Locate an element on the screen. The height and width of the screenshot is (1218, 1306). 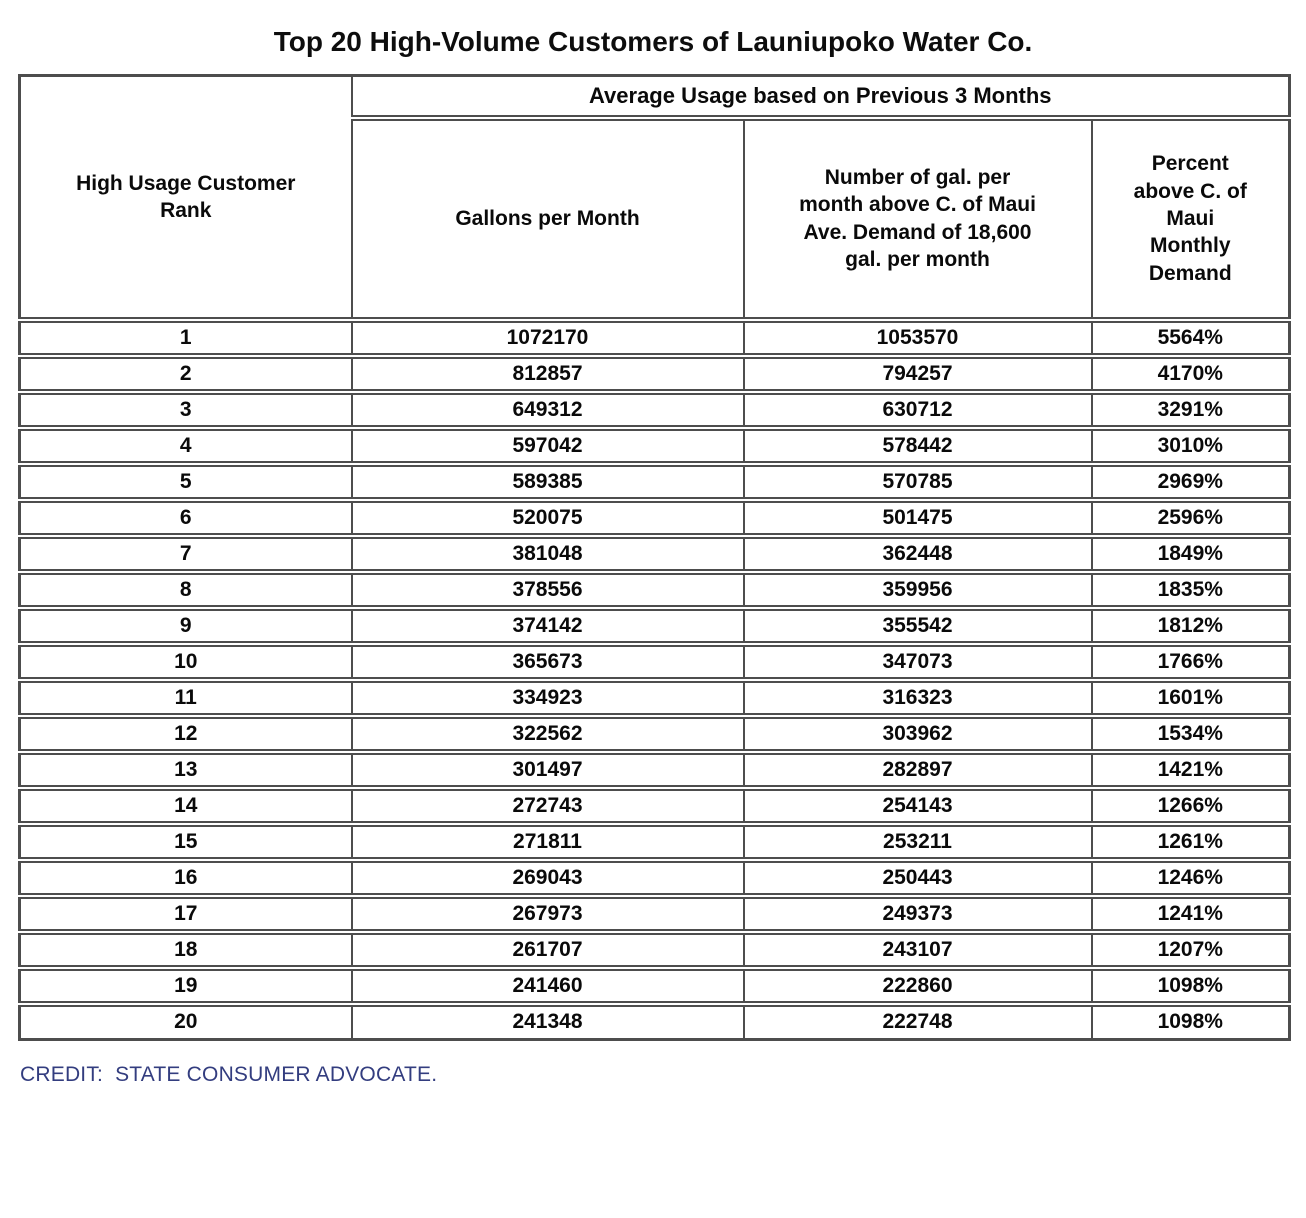
col-header-gallons-label: Gallons per Month is located at coordinates (547, 219).